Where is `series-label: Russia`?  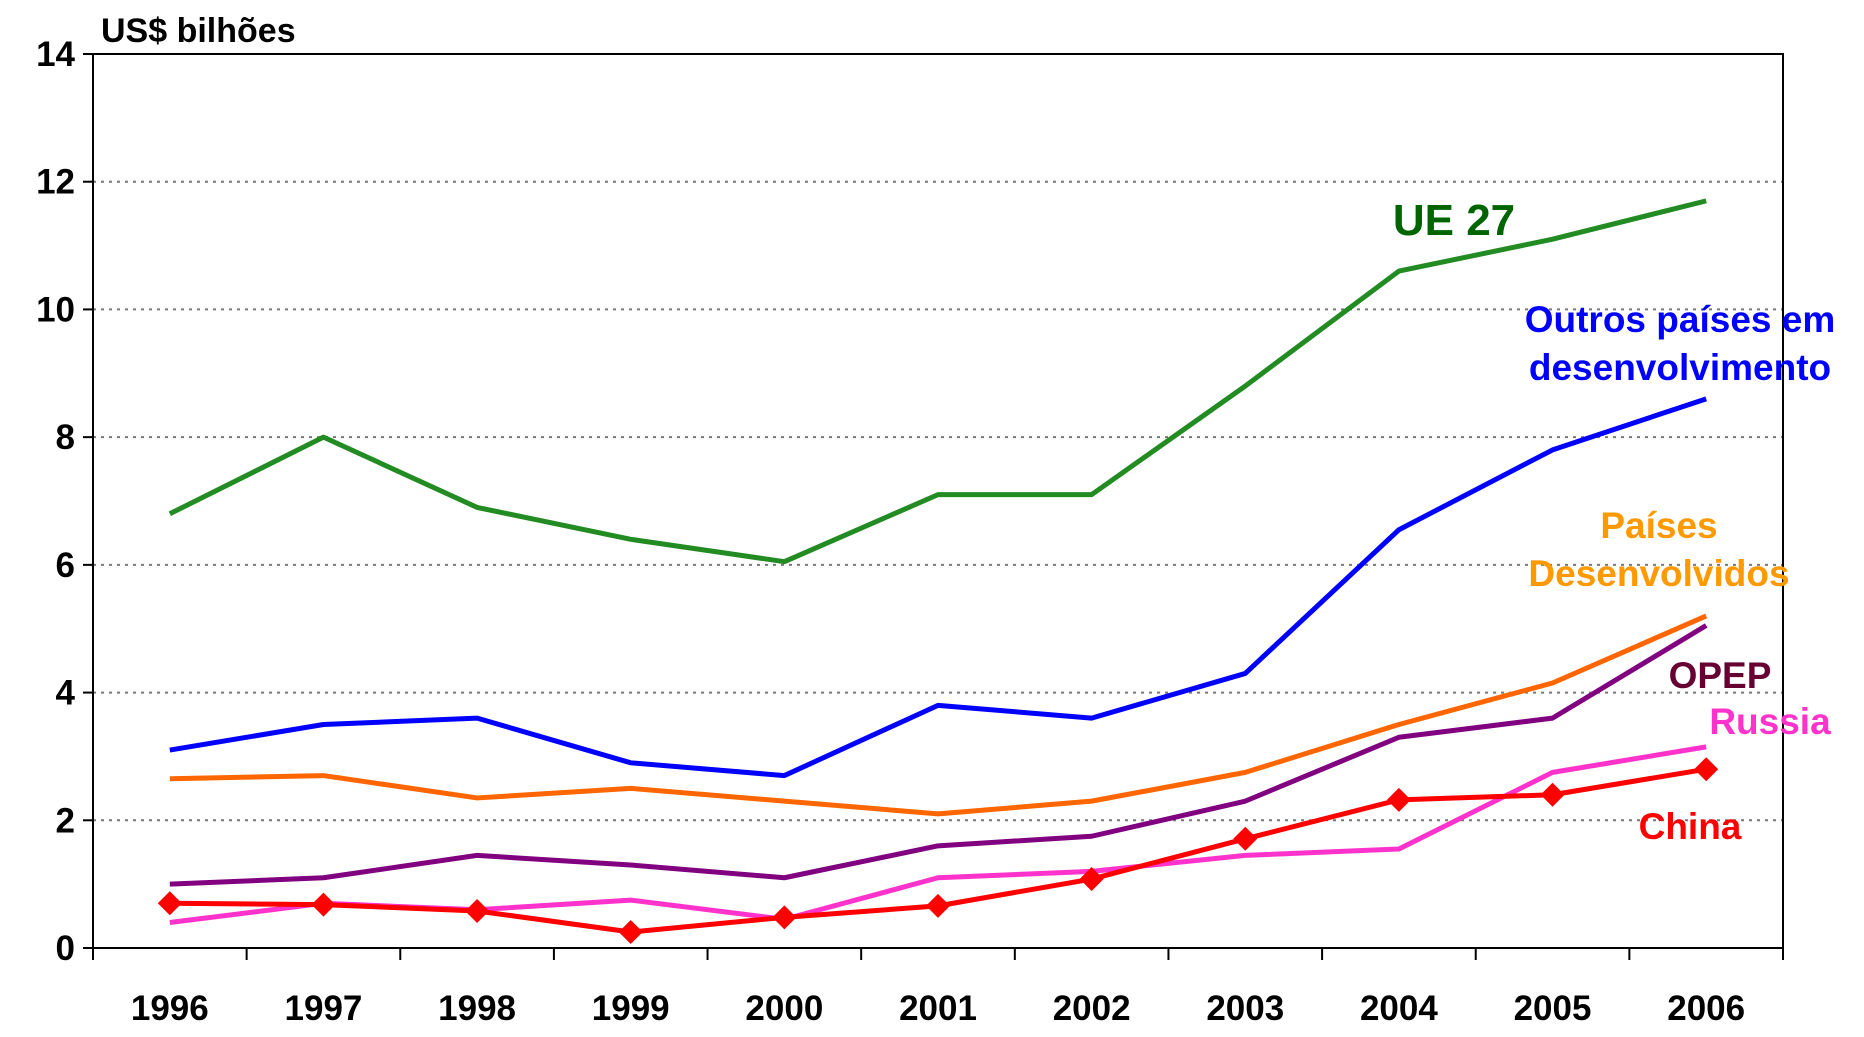
series-label: Russia is located at coordinates (1770, 721).